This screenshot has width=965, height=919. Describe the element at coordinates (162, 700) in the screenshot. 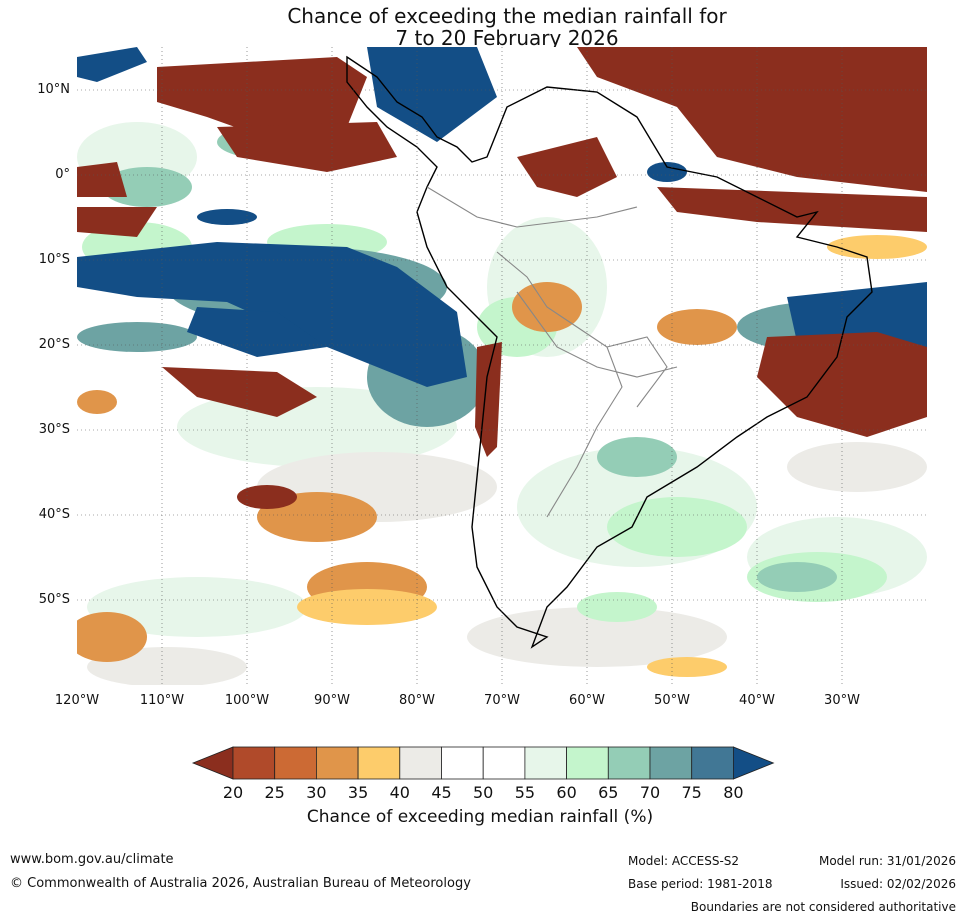

I see `lon-label-110w: 110°W` at that location.